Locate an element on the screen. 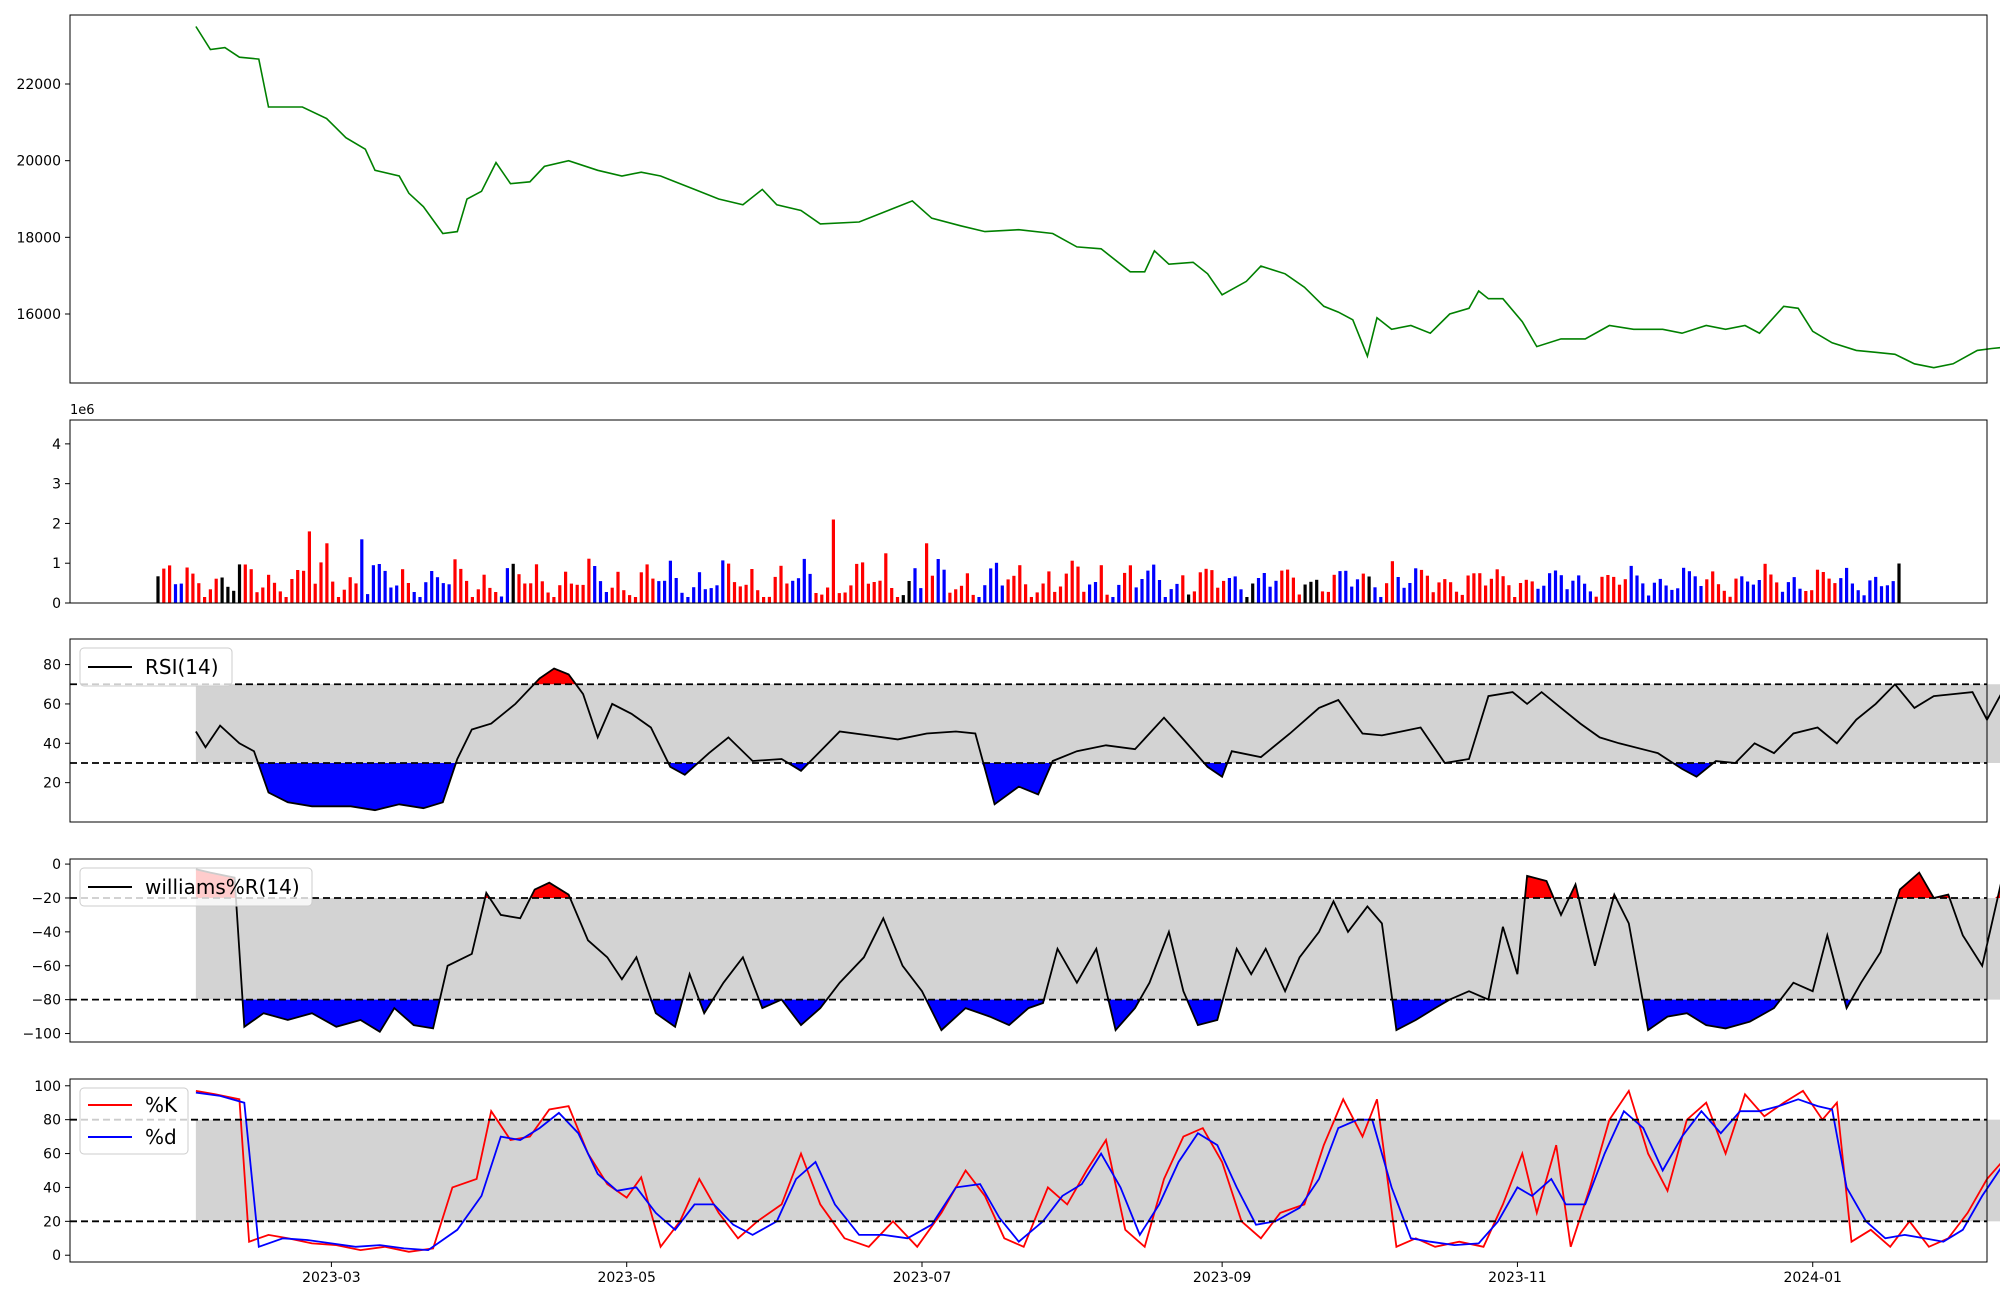  rsi-oversold-fill is located at coordinates (1097, 786).